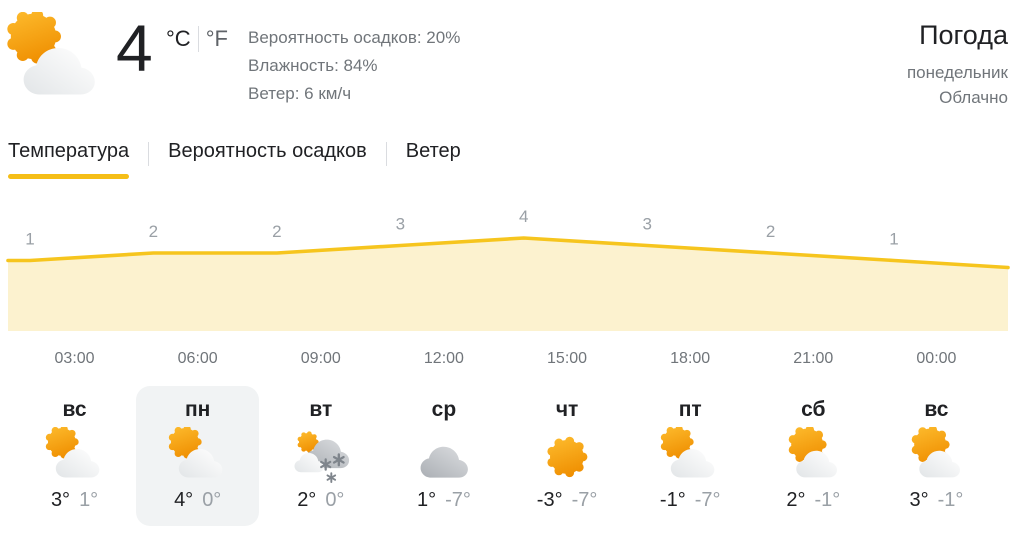  Describe the element at coordinates (300, 93) in the screenshot. I see `wind-text: Ветер: 6 км/ч` at that location.